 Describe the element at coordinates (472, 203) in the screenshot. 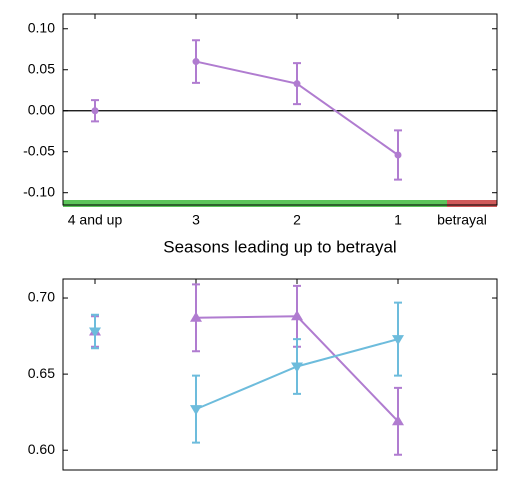

I see `betrayal-bar` at that location.